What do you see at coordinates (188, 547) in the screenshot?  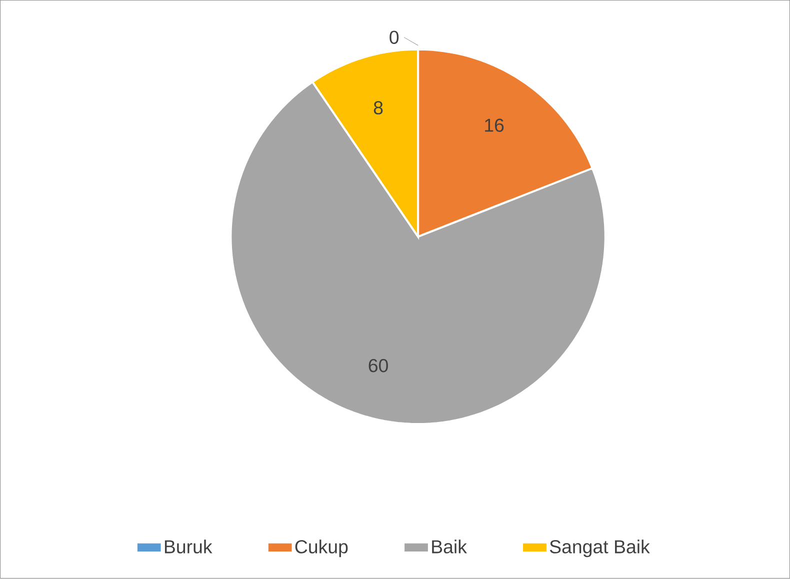 I see `legend-label: Buruk` at bounding box center [188, 547].